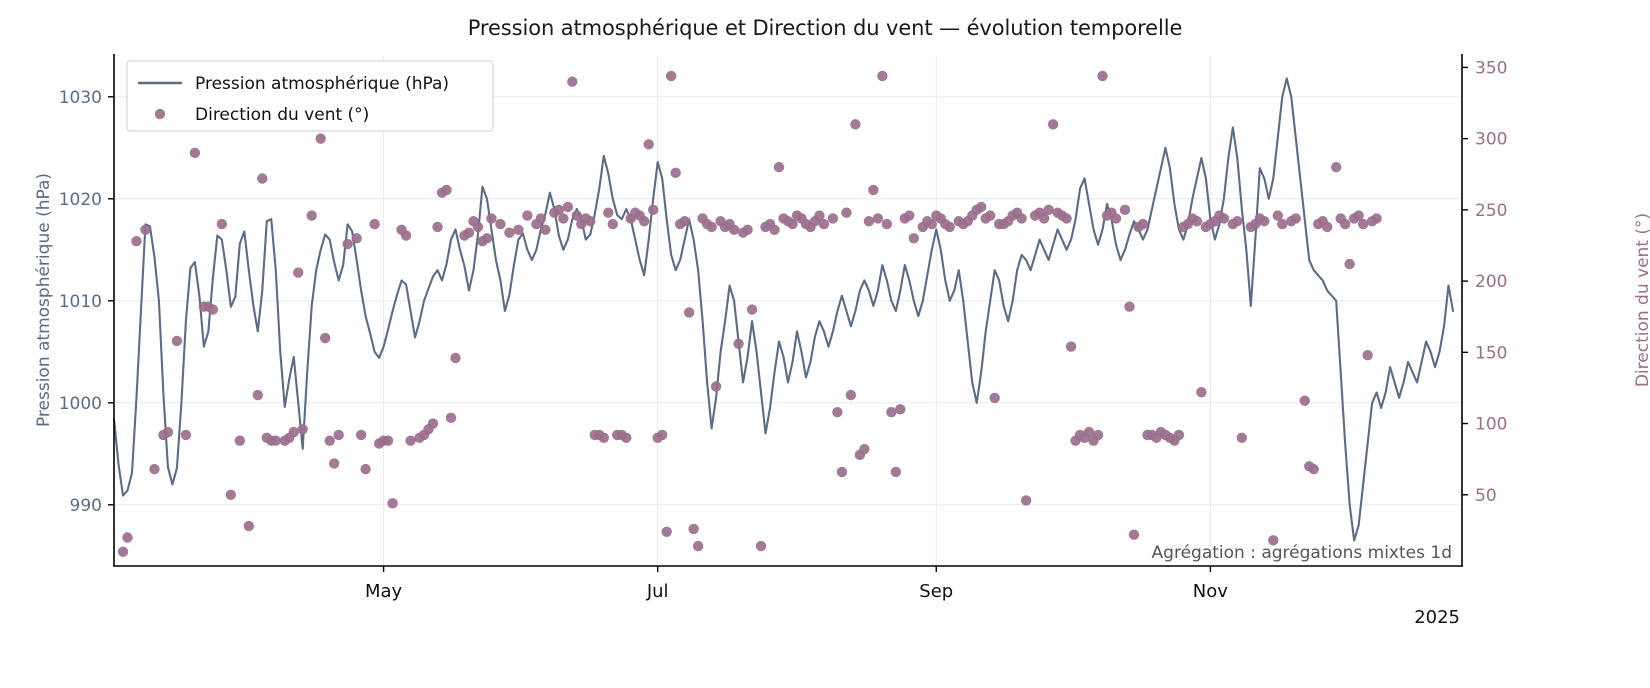 This screenshot has width=1650, height=688. What do you see at coordinates (1491, 140) in the screenshot?
I see `y-axis-right-tick-label: 300` at bounding box center [1491, 140].